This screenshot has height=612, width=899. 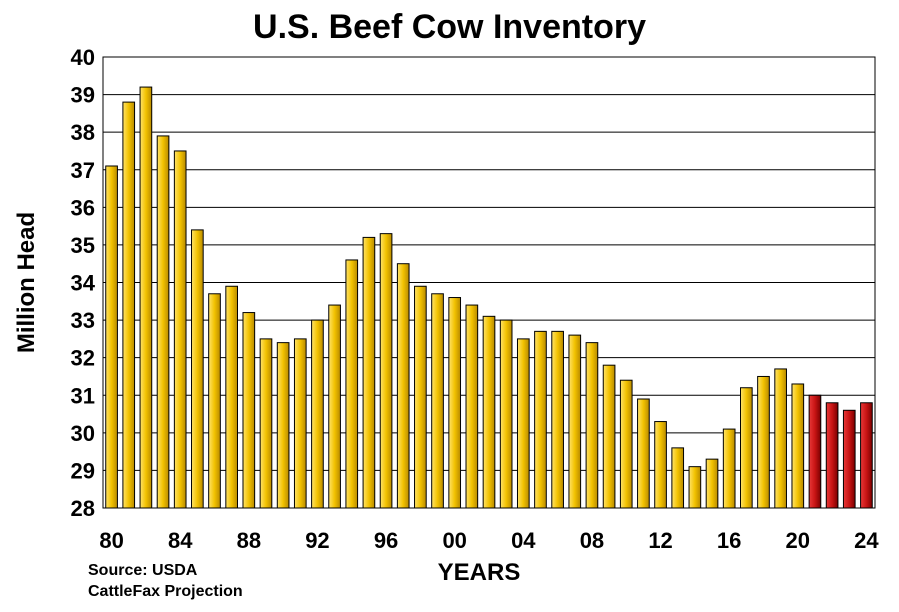 I want to click on y-axis-ticks: 28 29 30 31 32 33 34 35 36 37 38 39 40, so click(x=83, y=283).